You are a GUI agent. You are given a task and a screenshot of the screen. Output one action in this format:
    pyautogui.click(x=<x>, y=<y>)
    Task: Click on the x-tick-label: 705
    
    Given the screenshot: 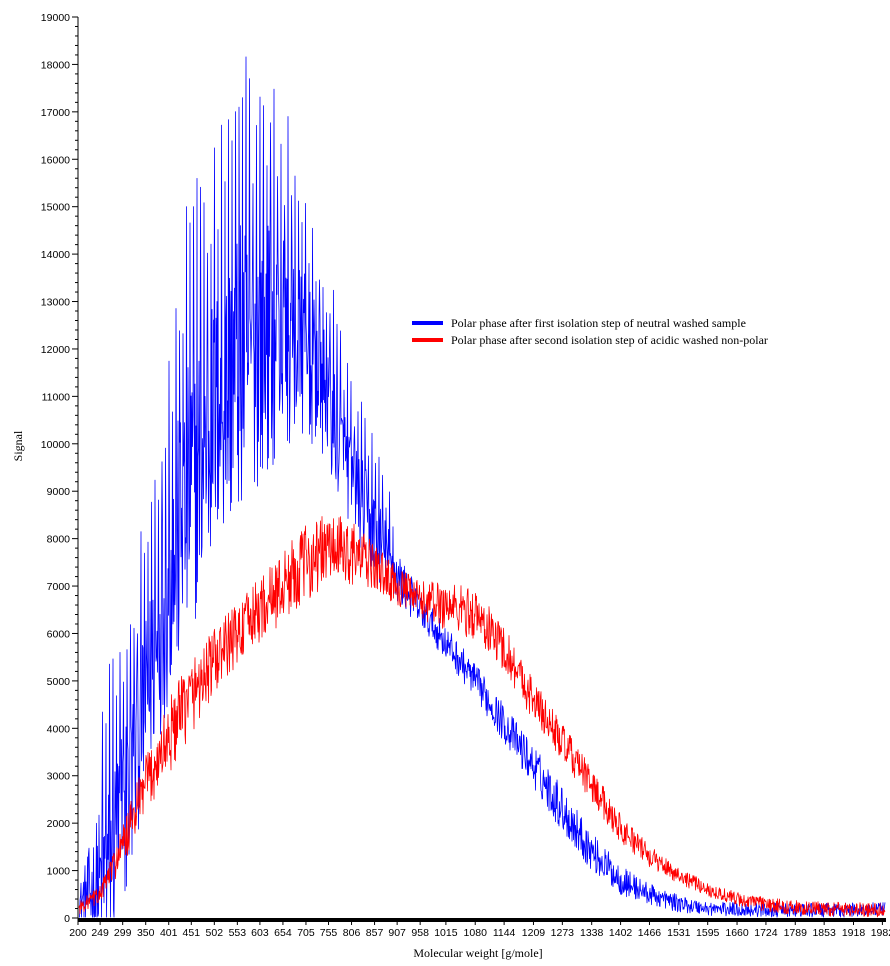 What is the action you would take?
    pyautogui.click(x=306, y=933)
    